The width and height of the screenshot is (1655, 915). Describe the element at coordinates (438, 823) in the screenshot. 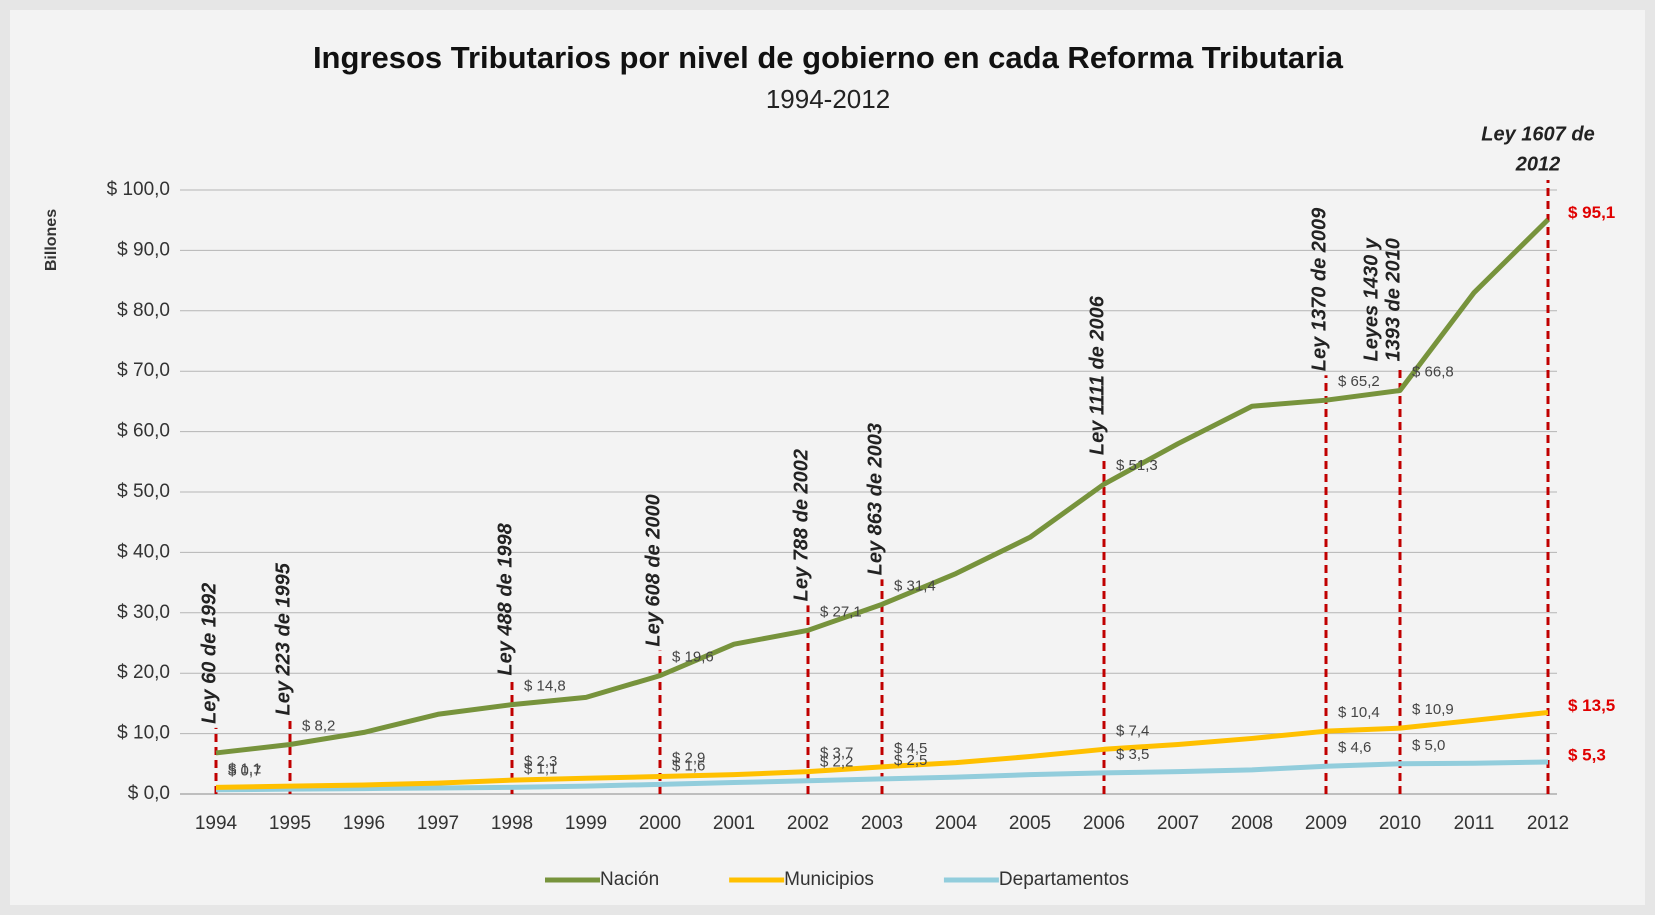

I see `x-tick-label: 1997` at that location.